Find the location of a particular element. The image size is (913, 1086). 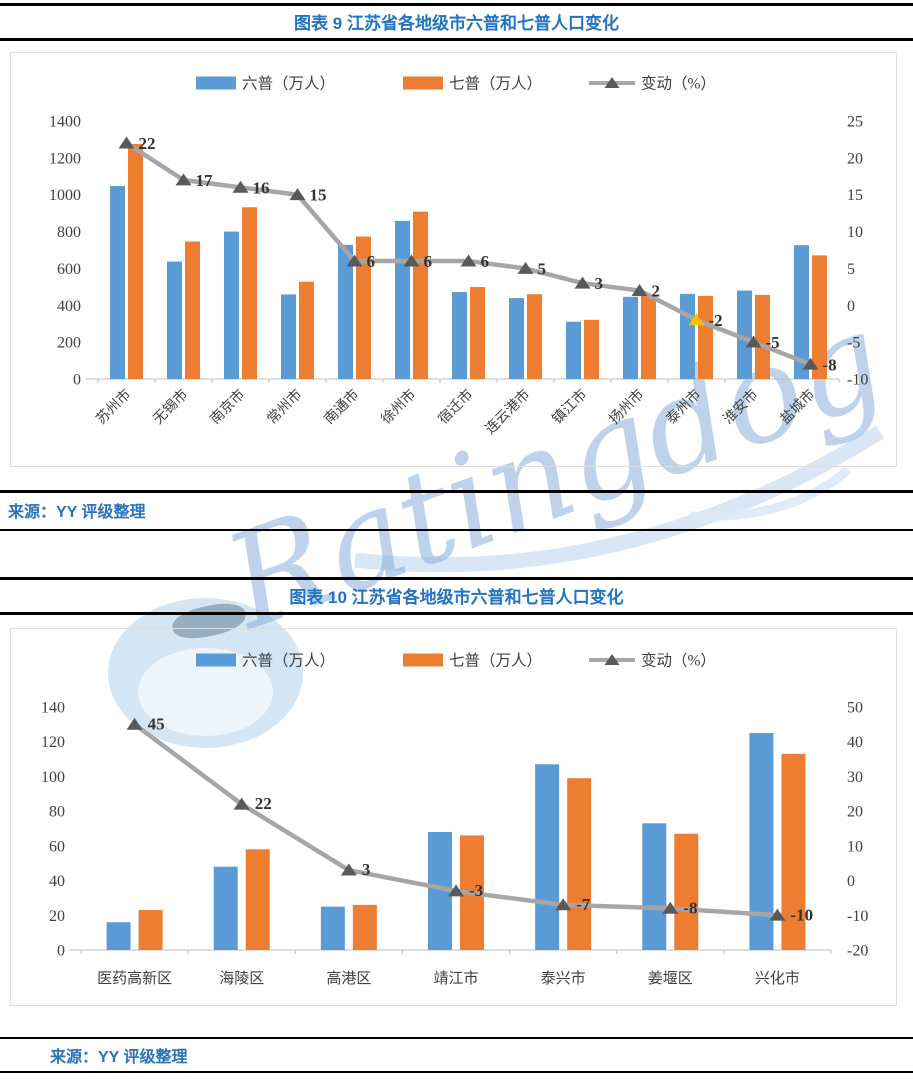

category-labels: 苏州市 无锡市 南京市 常州市 南通市 徐州市 宿迁市 连云港市 镇江市 扬州市 泰州市 淮安市 盐城市 is located at coordinates (456, 412).